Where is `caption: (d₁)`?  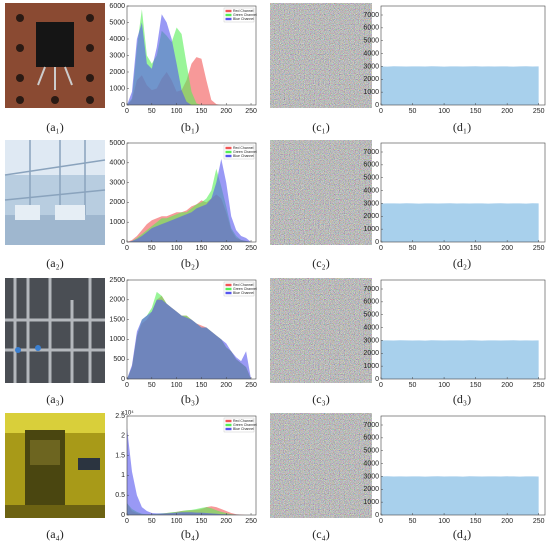 caption: (d₁) is located at coordinates (462, 127).